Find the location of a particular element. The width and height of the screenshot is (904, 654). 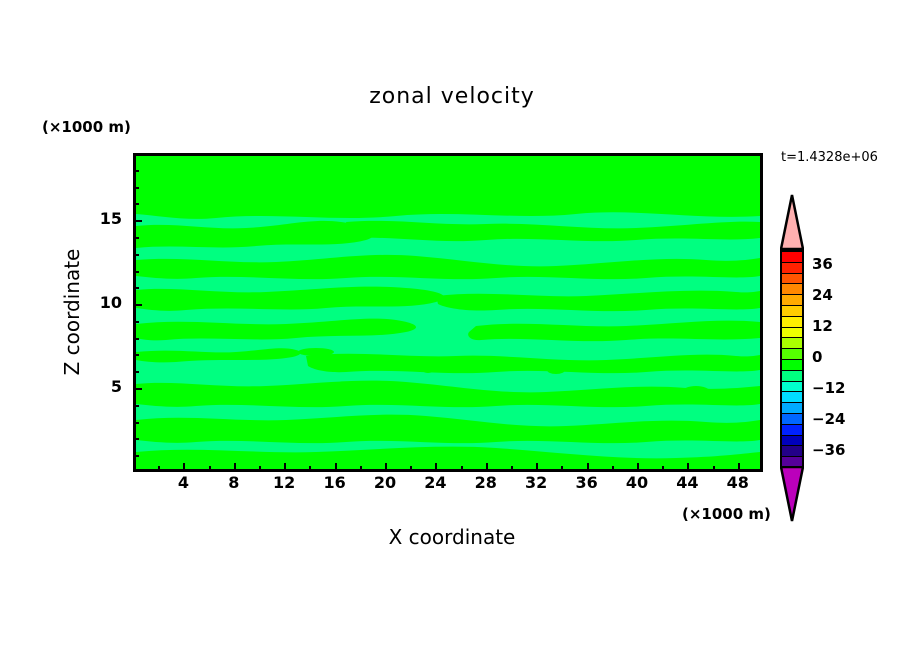

y-axis-tick-label: 5 is located at coordinates (116, 387).